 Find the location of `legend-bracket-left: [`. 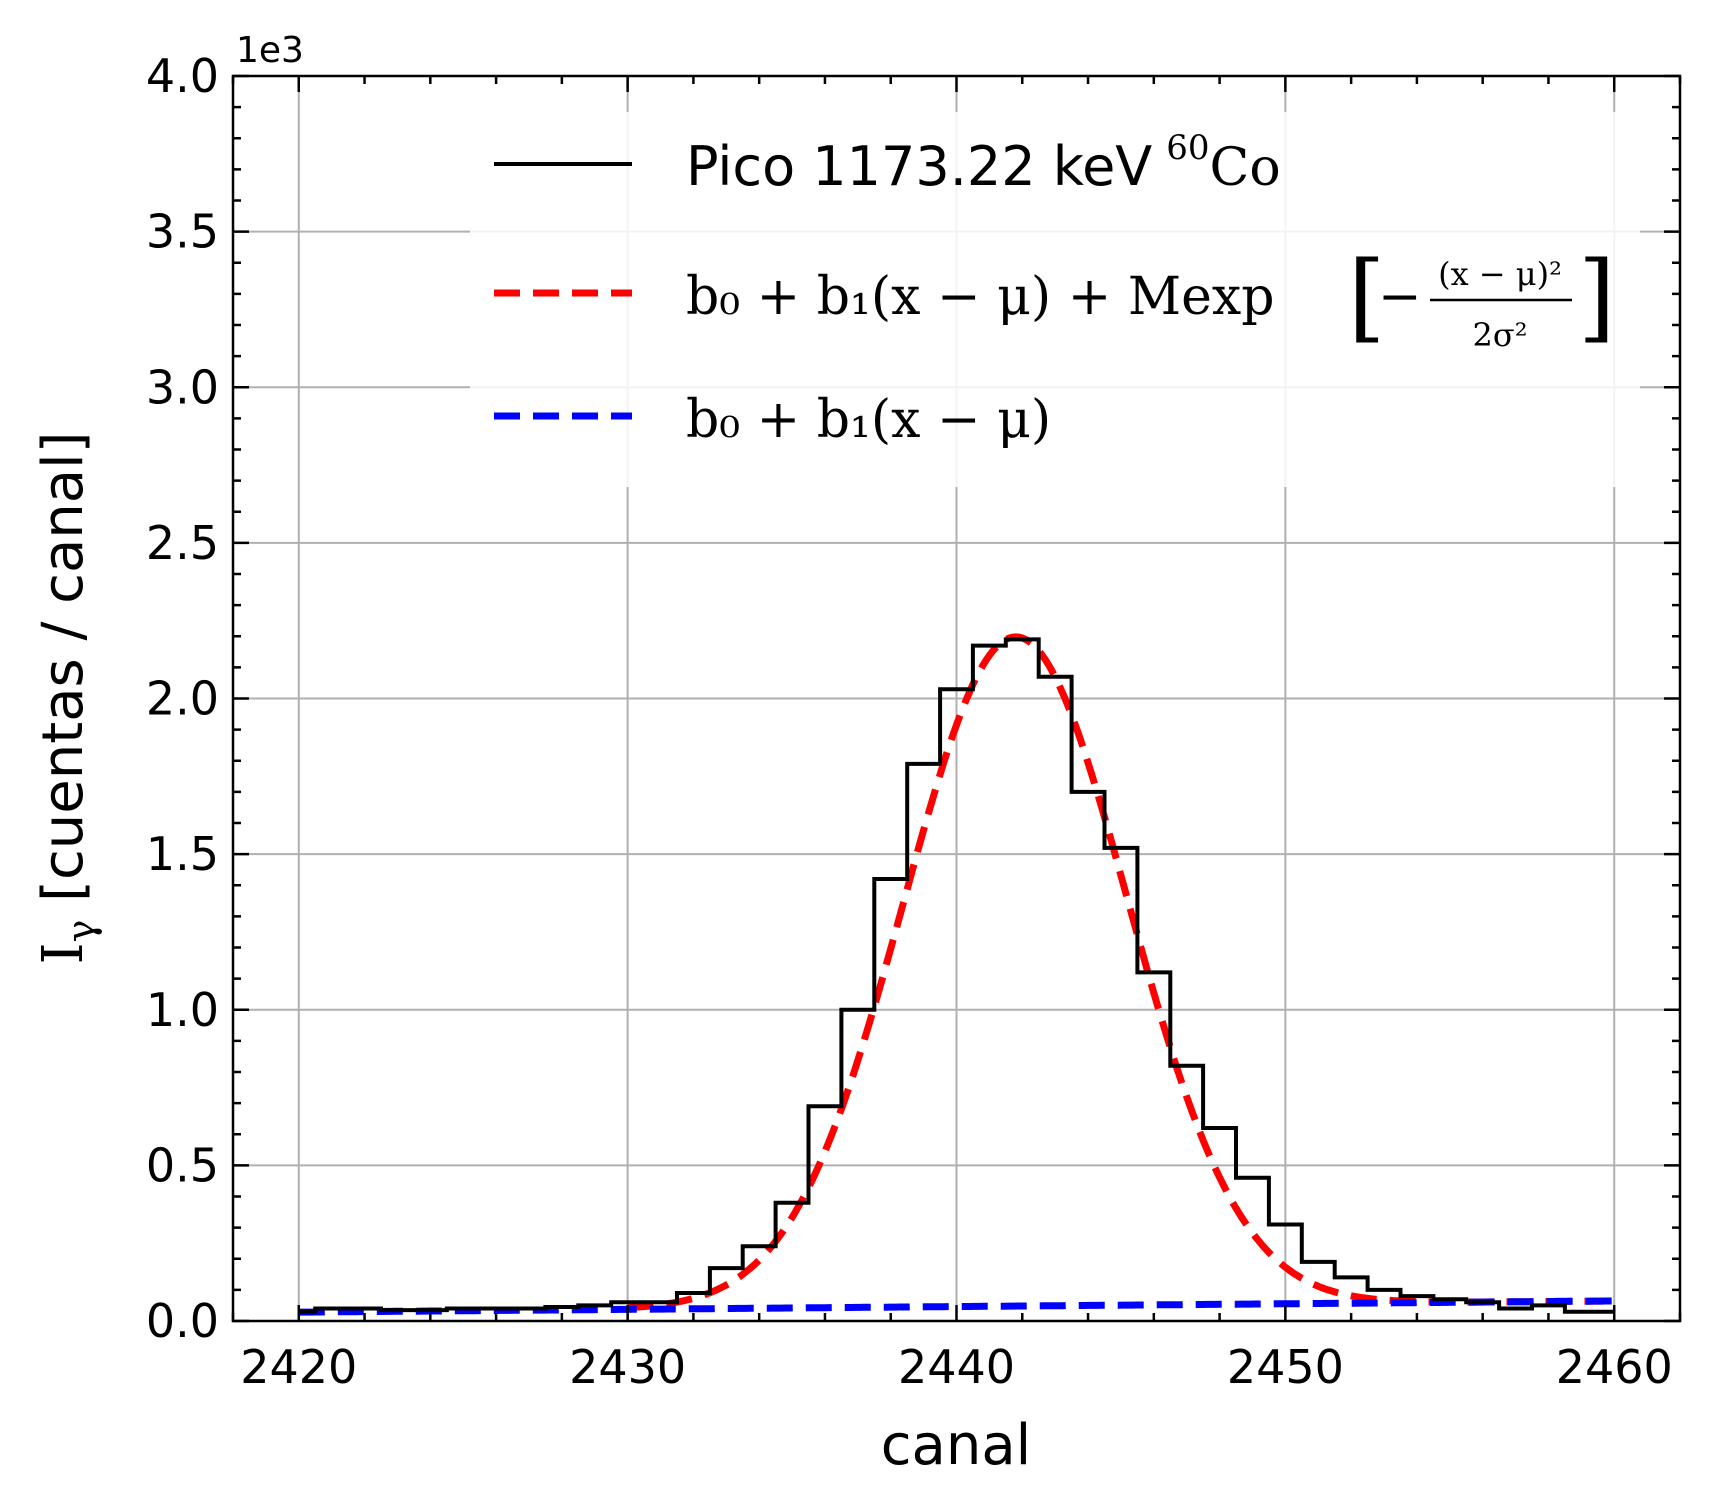

legend-bracket-left: [ is located at coordinates (1366, 297).